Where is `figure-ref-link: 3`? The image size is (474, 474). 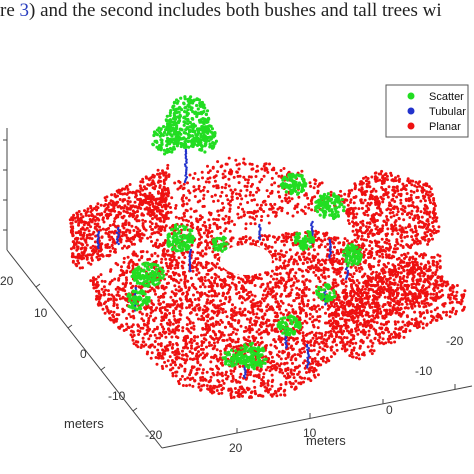
figure-ref-link: 3 is located at coordinates (24, 10).